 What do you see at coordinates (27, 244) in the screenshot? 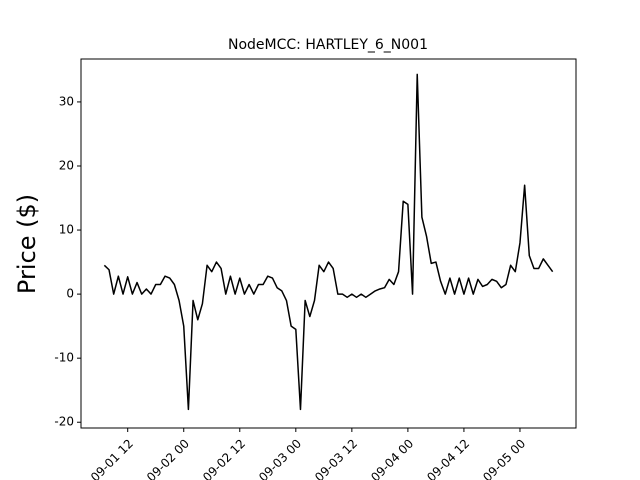
I see `y-axis-label: Price ($)` at bounding box center [27, 244].